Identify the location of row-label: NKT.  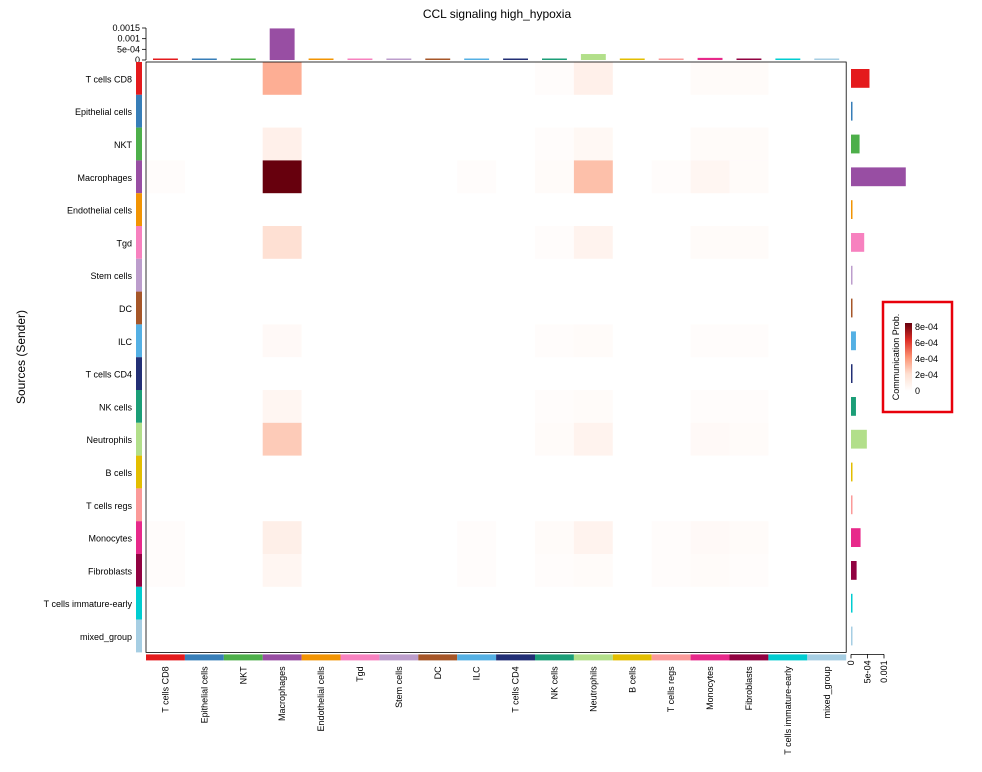
(123, 145).